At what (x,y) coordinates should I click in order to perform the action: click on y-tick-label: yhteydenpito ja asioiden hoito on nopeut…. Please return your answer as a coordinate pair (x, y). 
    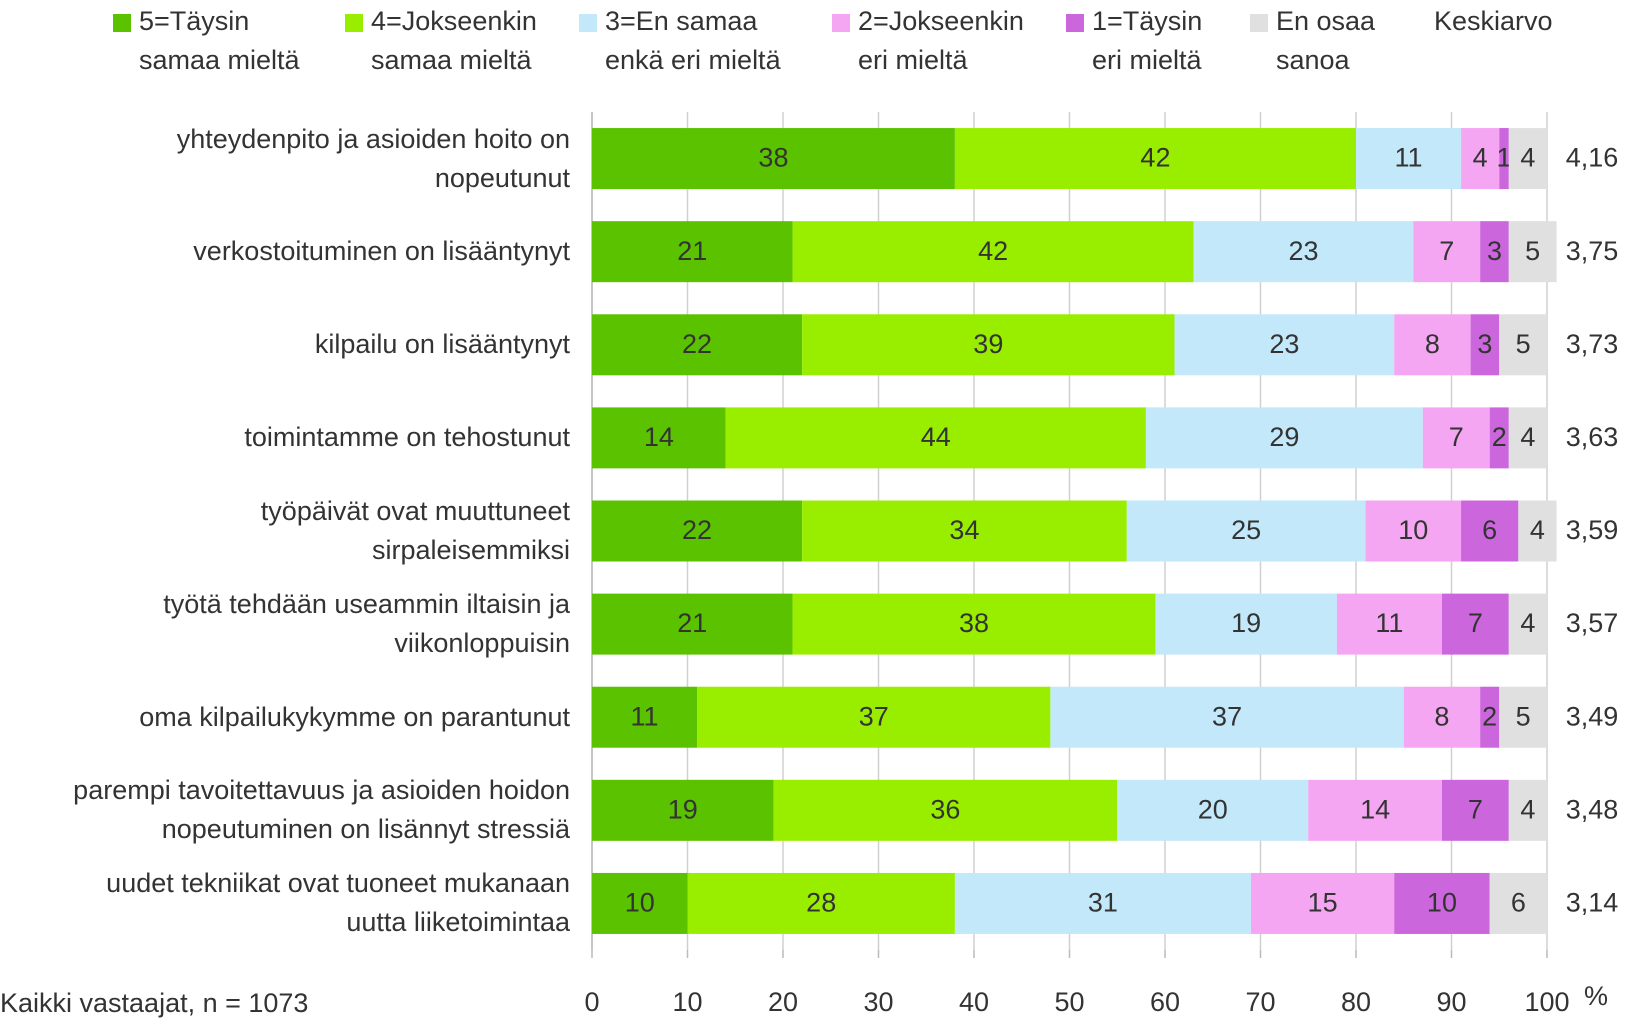
    Looking at the image, I should click on (373, 158).